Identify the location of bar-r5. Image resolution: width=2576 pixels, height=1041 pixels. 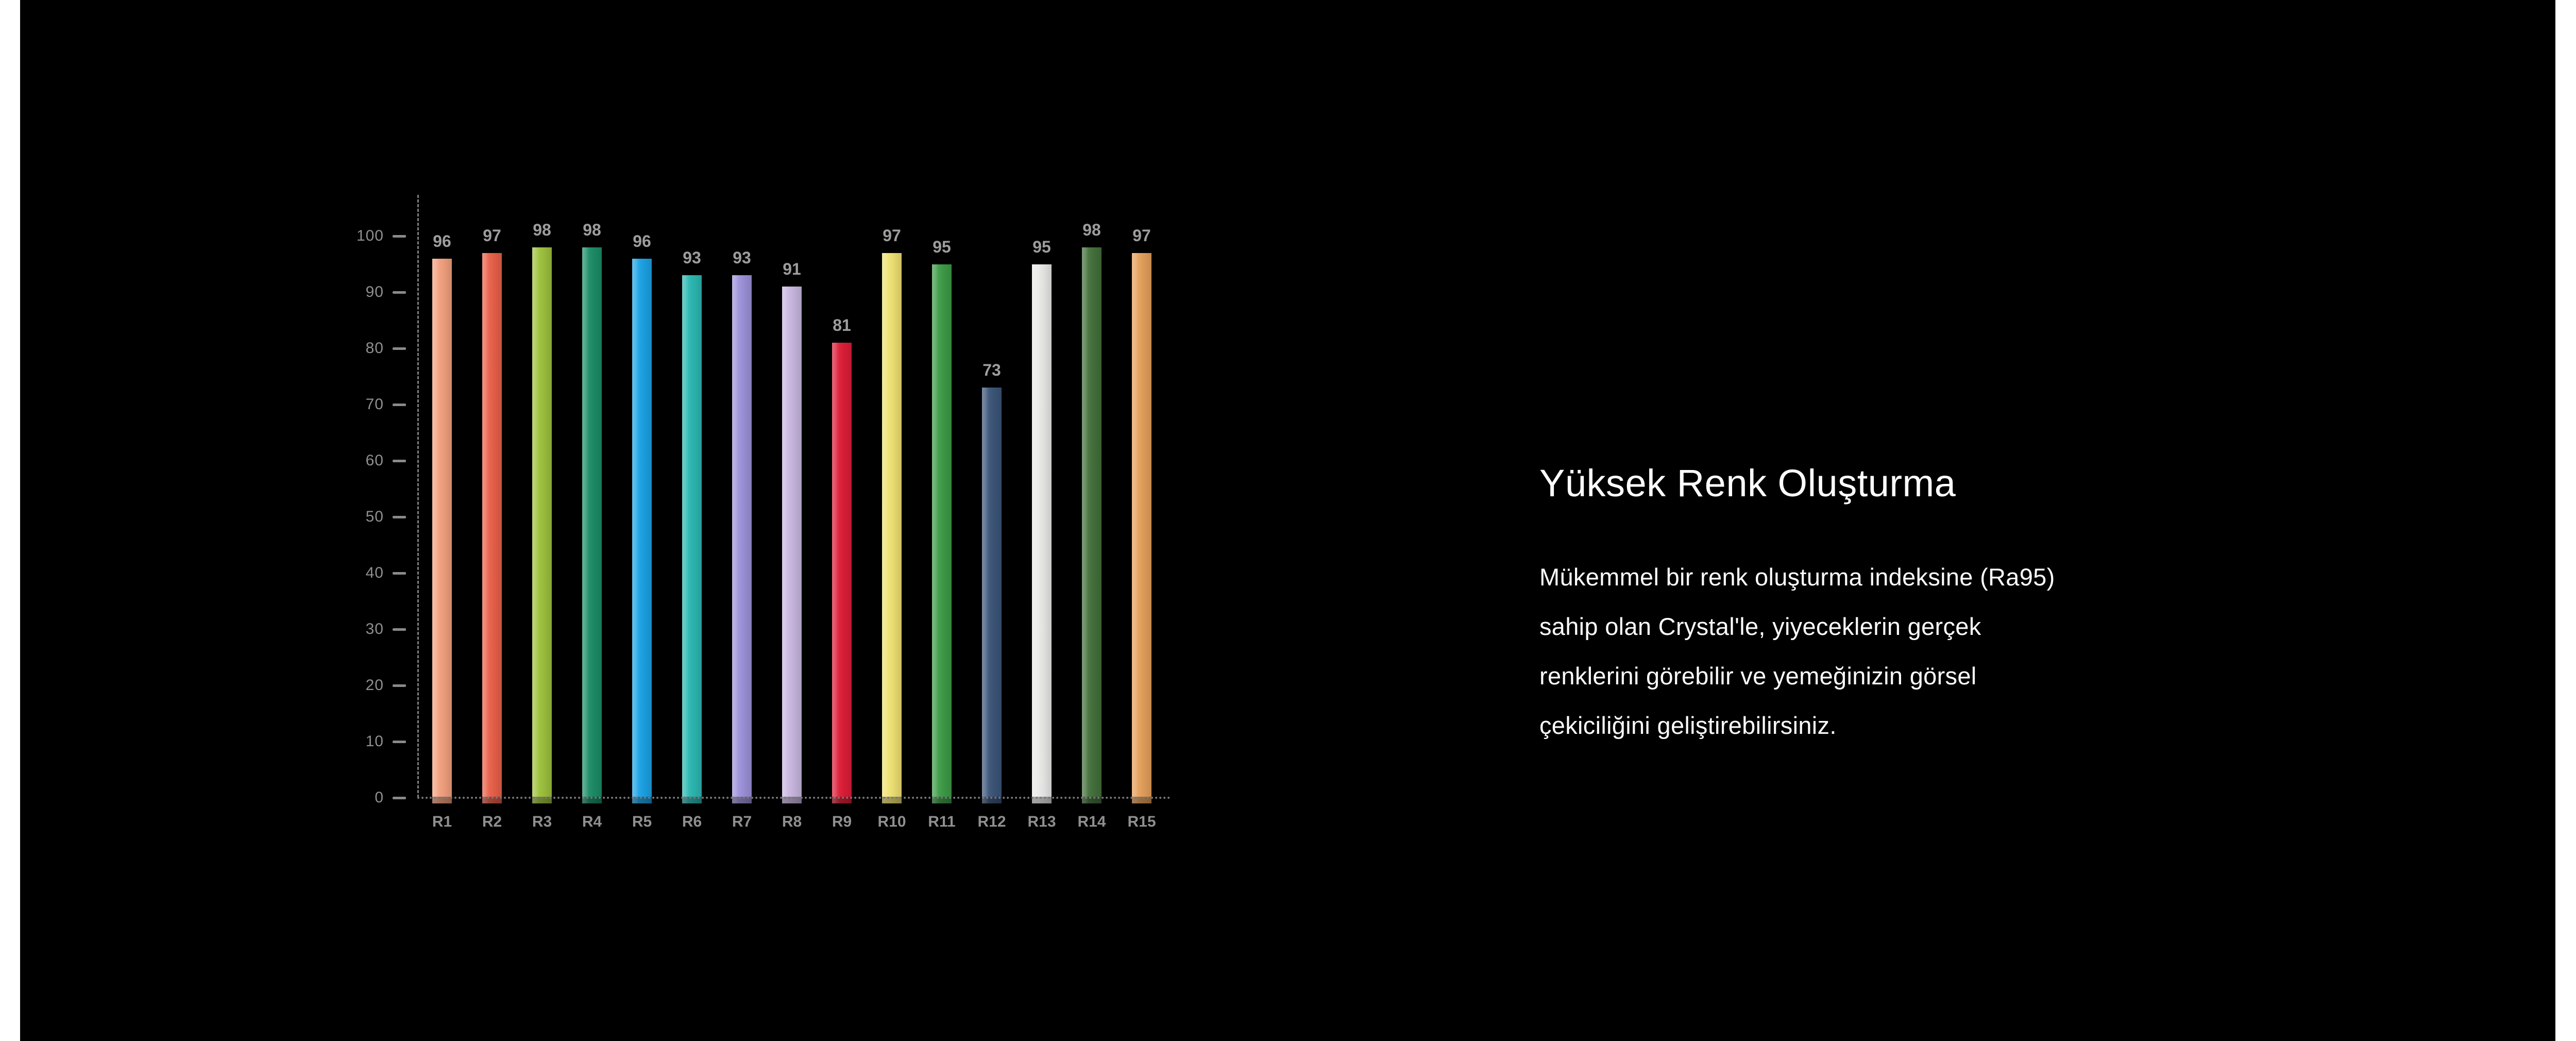
(642, 531).